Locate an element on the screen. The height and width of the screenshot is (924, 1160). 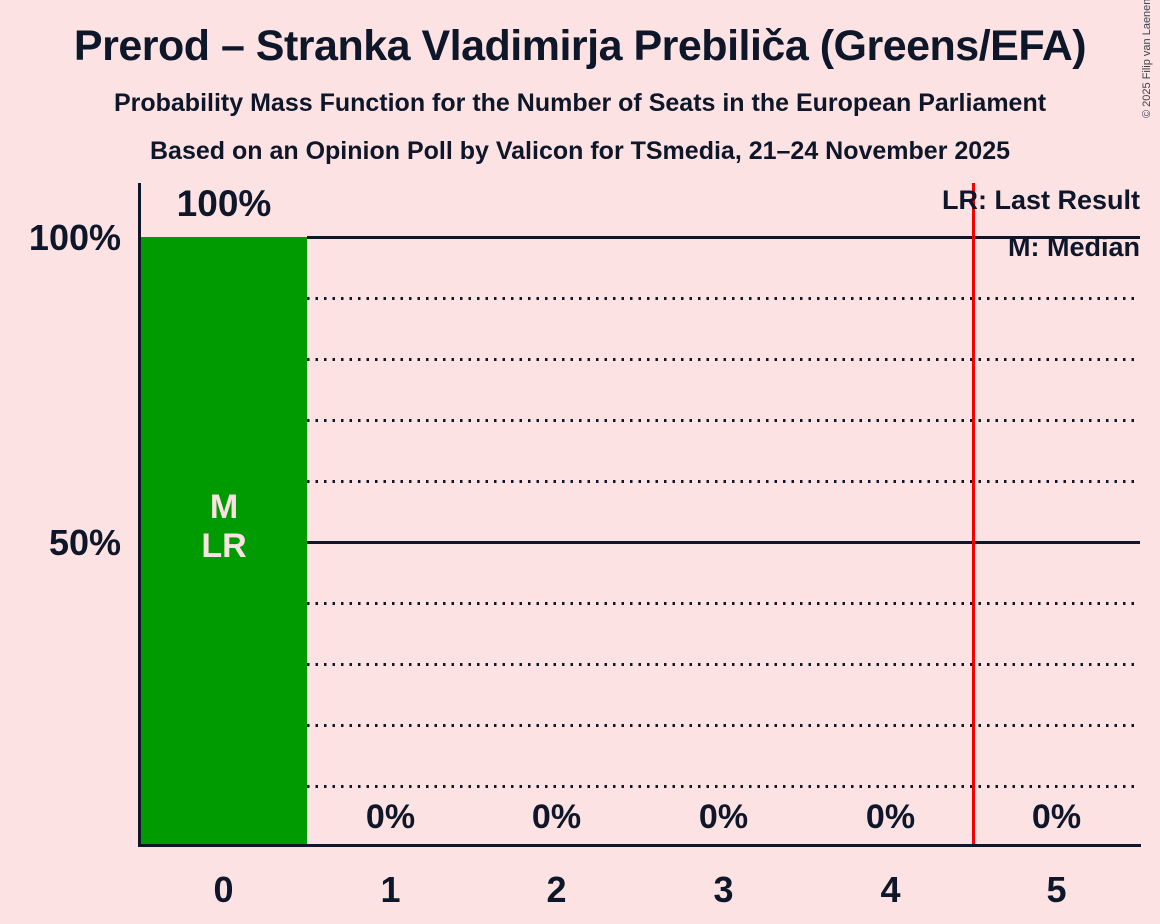
bar-value-label-0: 100% is located at coordinates (224, 203).